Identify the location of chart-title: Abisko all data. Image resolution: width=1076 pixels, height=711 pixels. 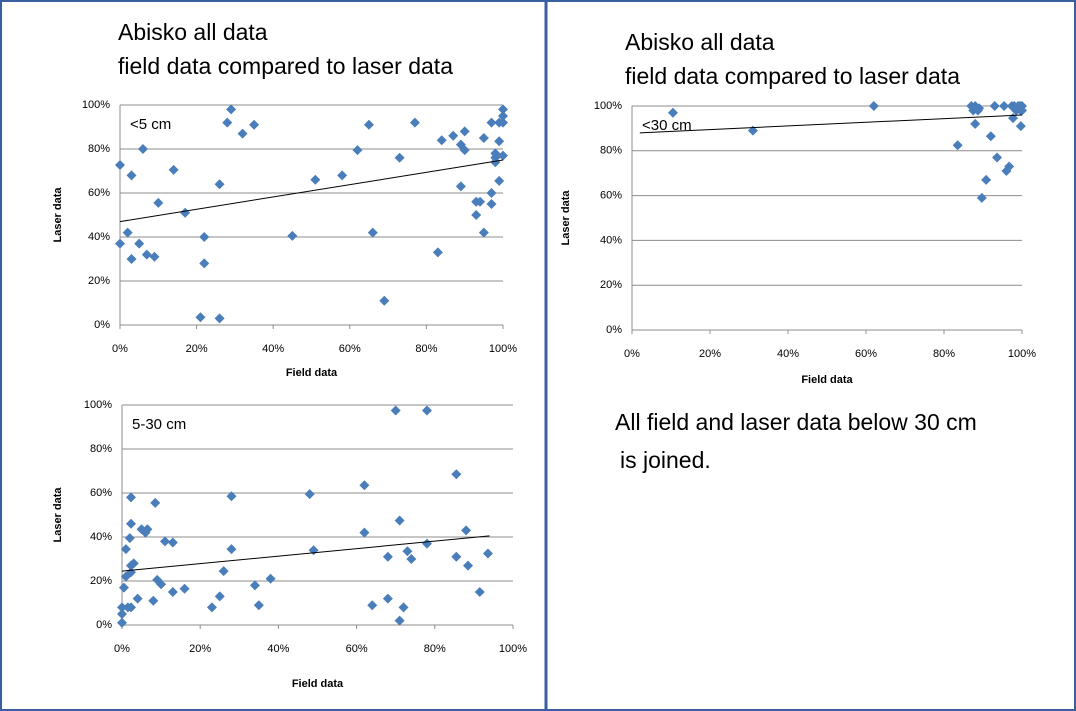
(193, 32).